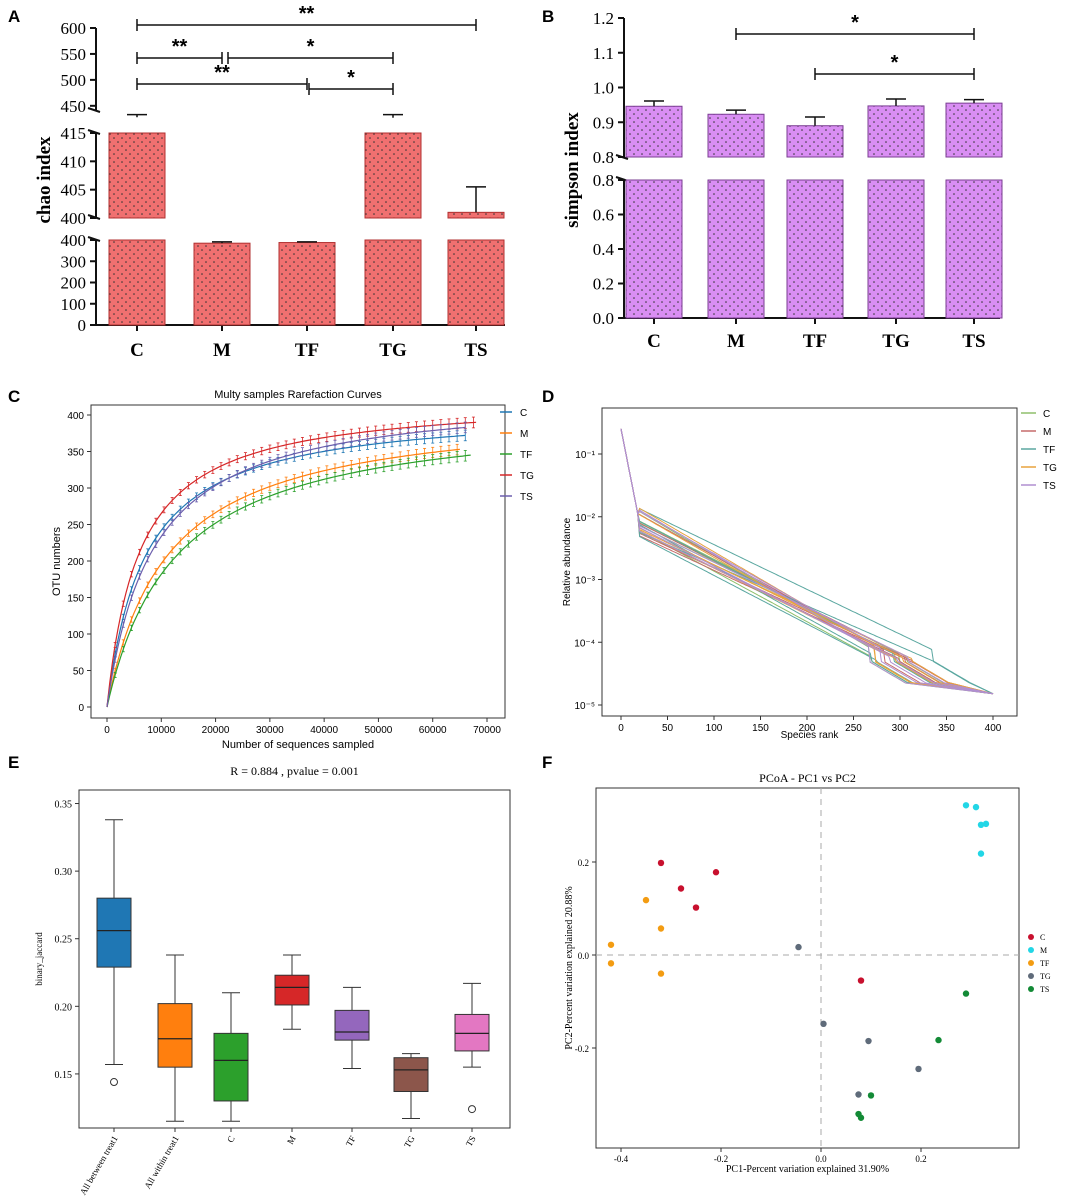 The height and width of the screenshot is (1196, 1084). I want to click on a-ytick-label: 600, so click(74, 28).